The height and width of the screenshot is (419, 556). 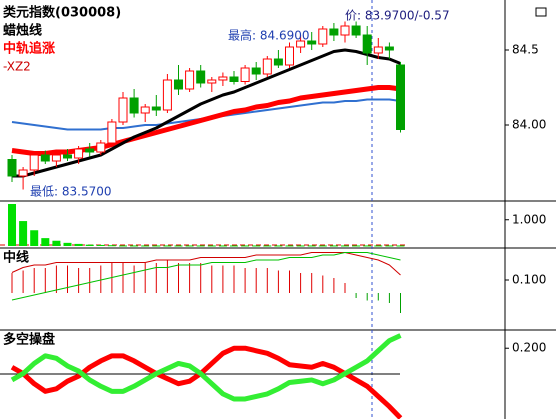 What do you see at coordinates (529, 348) in the screenshot?
I see `y-tick-label: 0.200` at bounding box center [529, 348].